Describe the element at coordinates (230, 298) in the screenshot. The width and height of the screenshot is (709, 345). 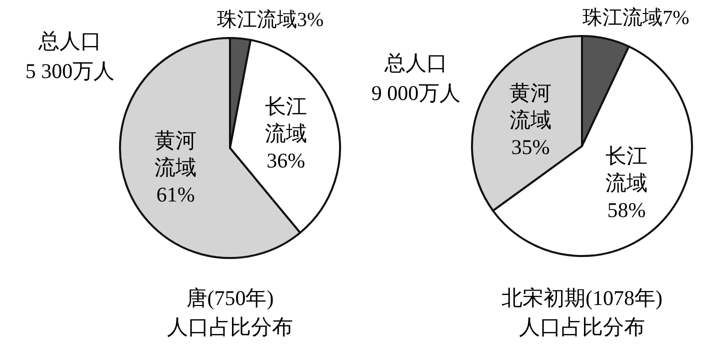
I see `text: 唐(750年)` at that location.